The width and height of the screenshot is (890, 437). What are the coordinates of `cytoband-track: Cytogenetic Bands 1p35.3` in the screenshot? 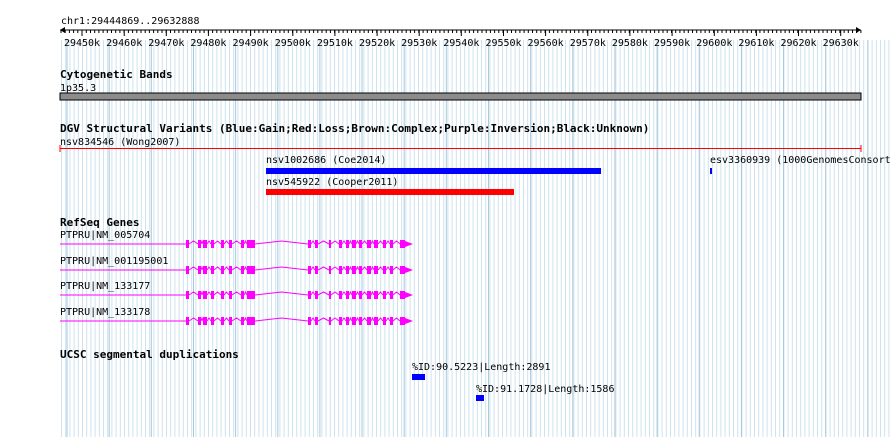 It's located at (460, 84).